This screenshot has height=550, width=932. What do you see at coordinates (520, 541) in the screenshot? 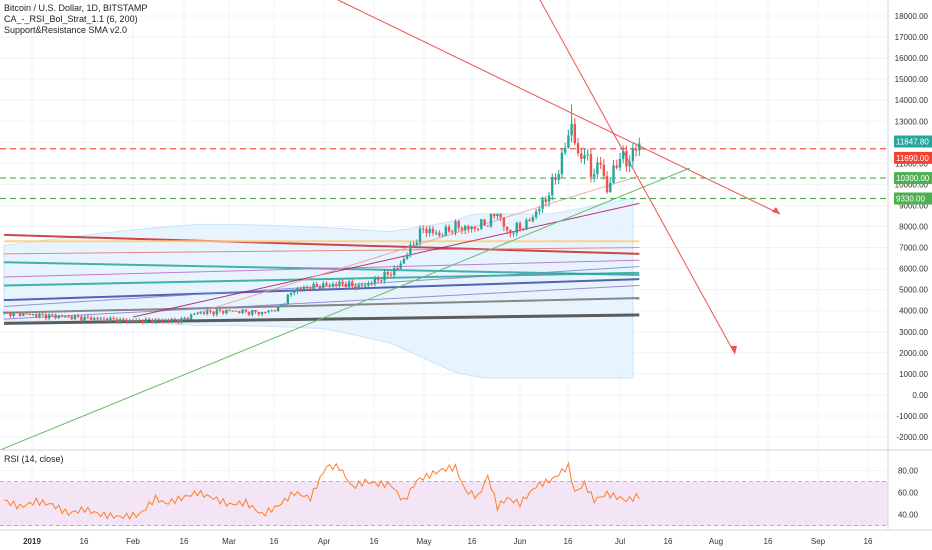
I see `x-tick-label: Jun` at bounding box center [520, 541].